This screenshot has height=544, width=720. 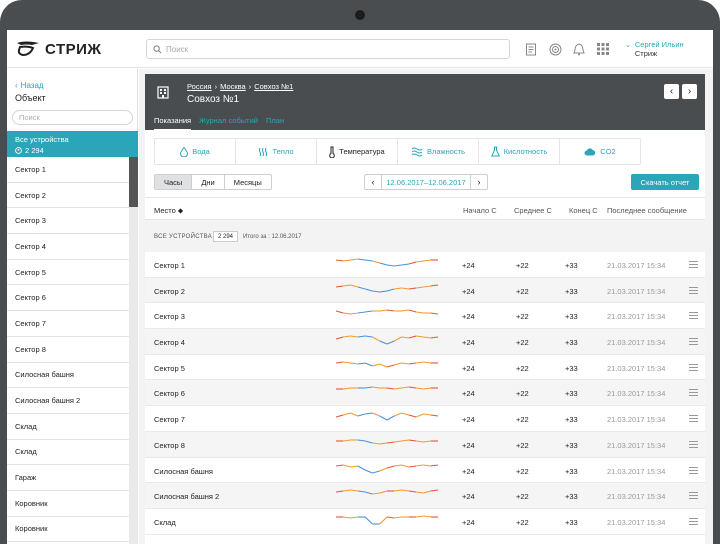 What do you see at coordinates (68, 247) in the screenshot?
I see `sidebar-item: Сектор 4` at bounding box center [68, 247].